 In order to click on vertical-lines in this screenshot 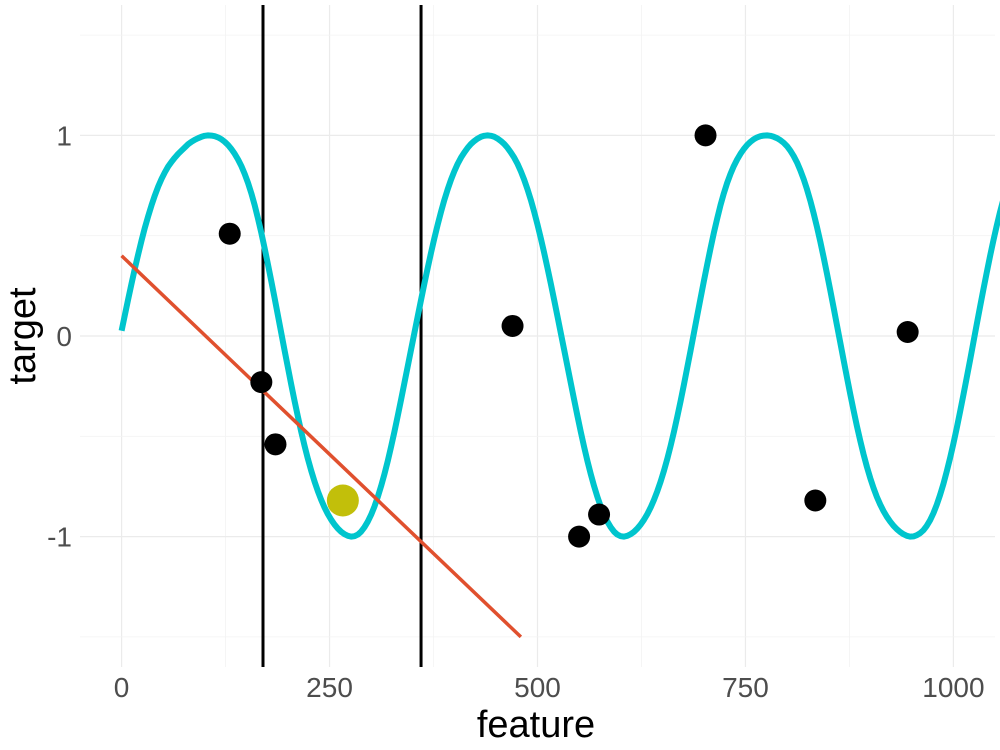, I will do `click(342, 336)`.